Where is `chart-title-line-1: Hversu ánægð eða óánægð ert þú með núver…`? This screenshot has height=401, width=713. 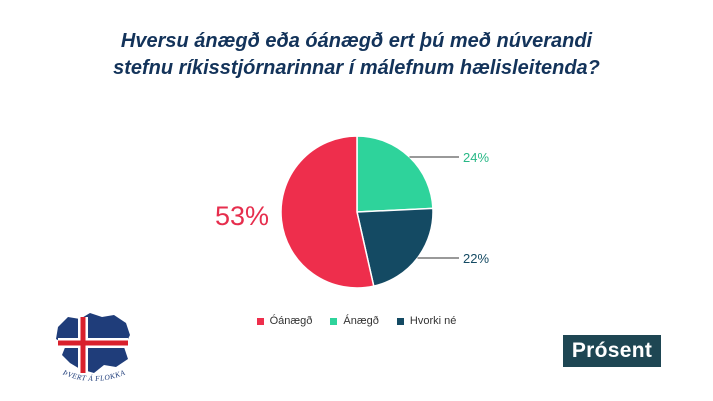 chart-title-line-1: Hversu ánægð eða óánægð ert þú með núver… is located at coordinates (356, 41).